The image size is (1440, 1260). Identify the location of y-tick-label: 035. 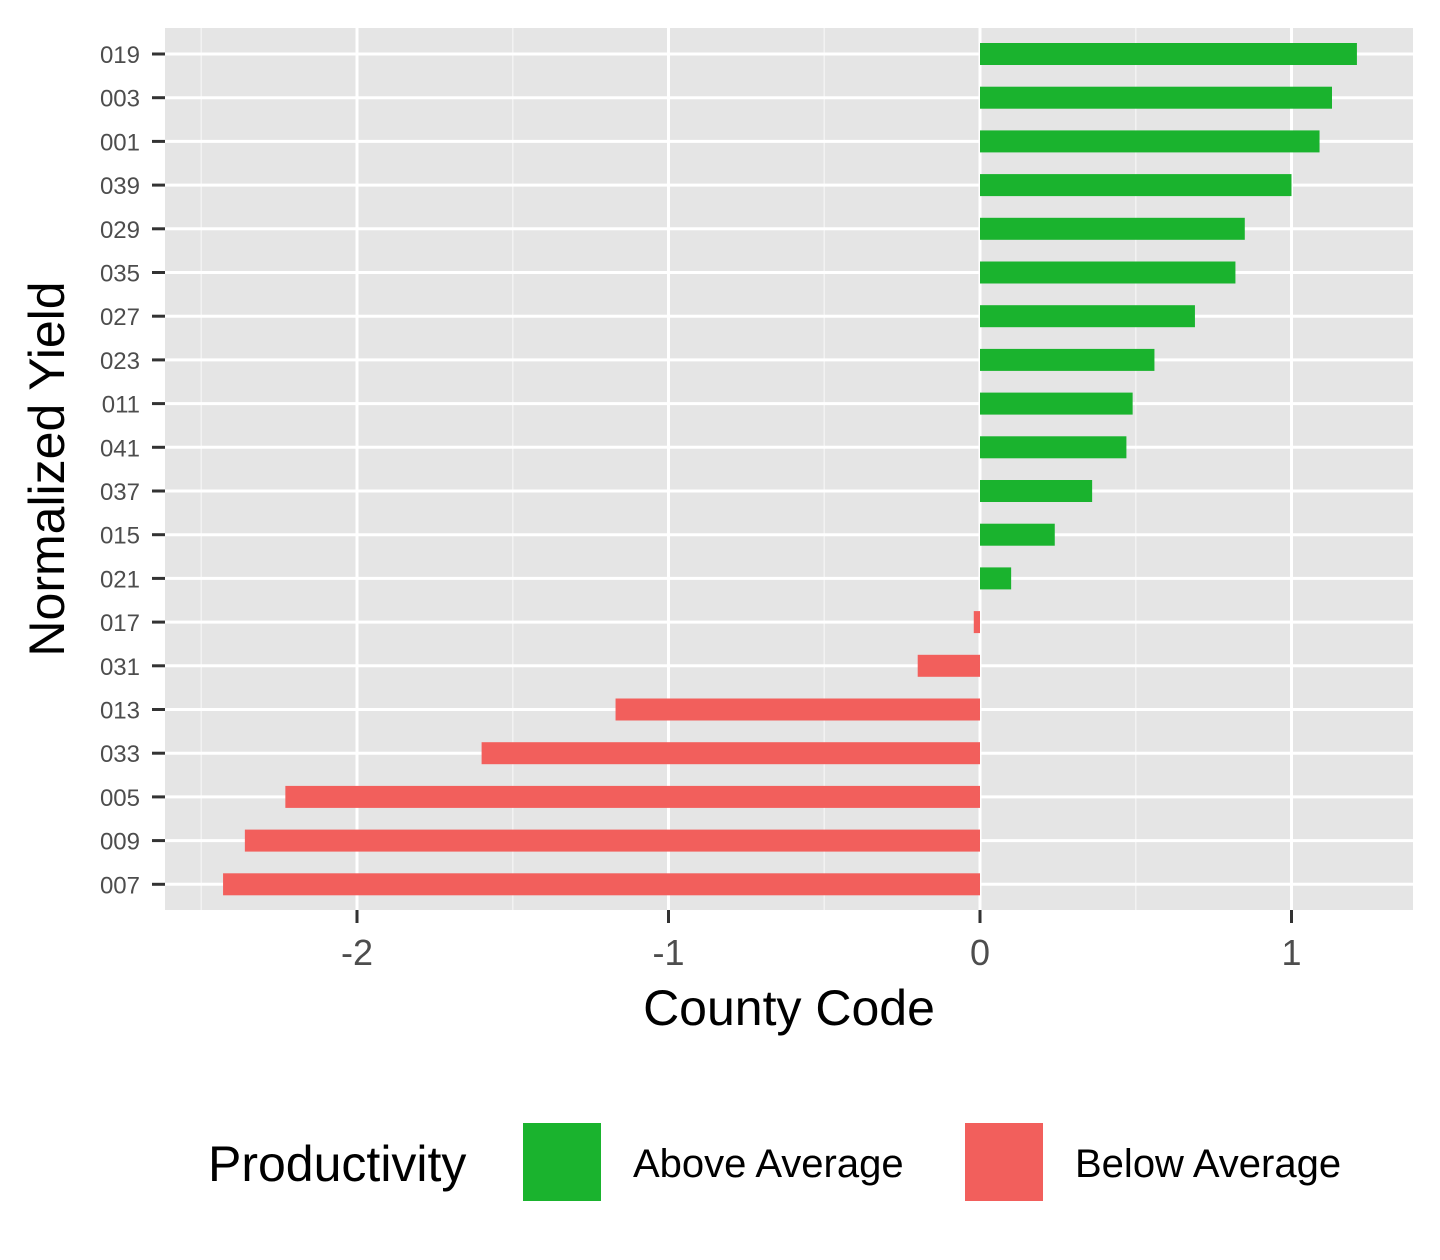
(120, 274).